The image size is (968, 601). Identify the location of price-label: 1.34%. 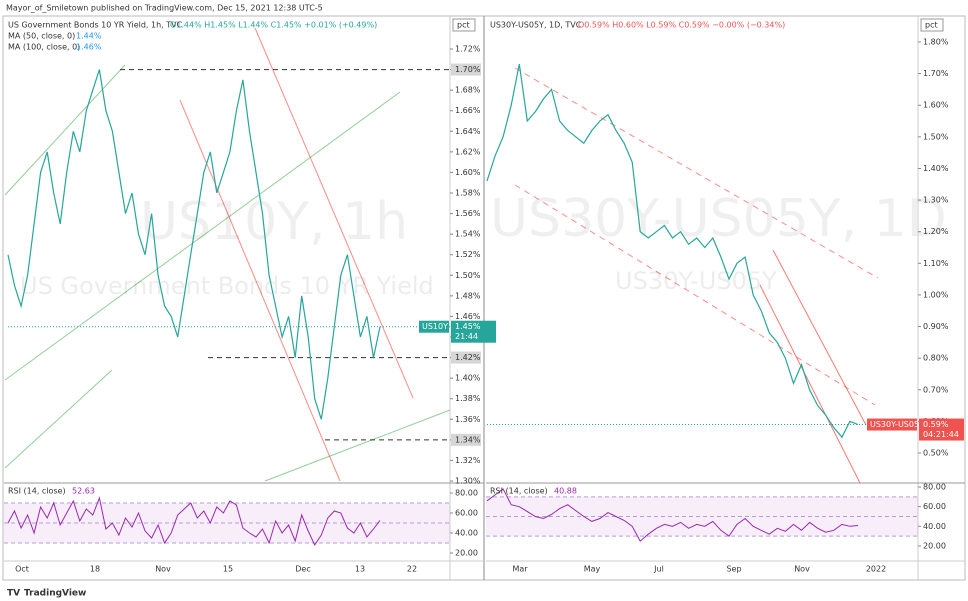
(468, 439).